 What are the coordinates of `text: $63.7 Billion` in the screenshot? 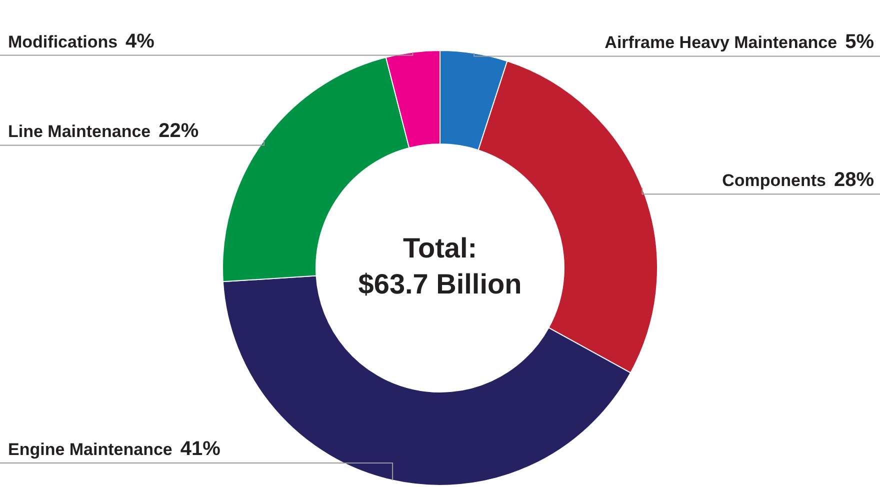 It's located at (440, 284).